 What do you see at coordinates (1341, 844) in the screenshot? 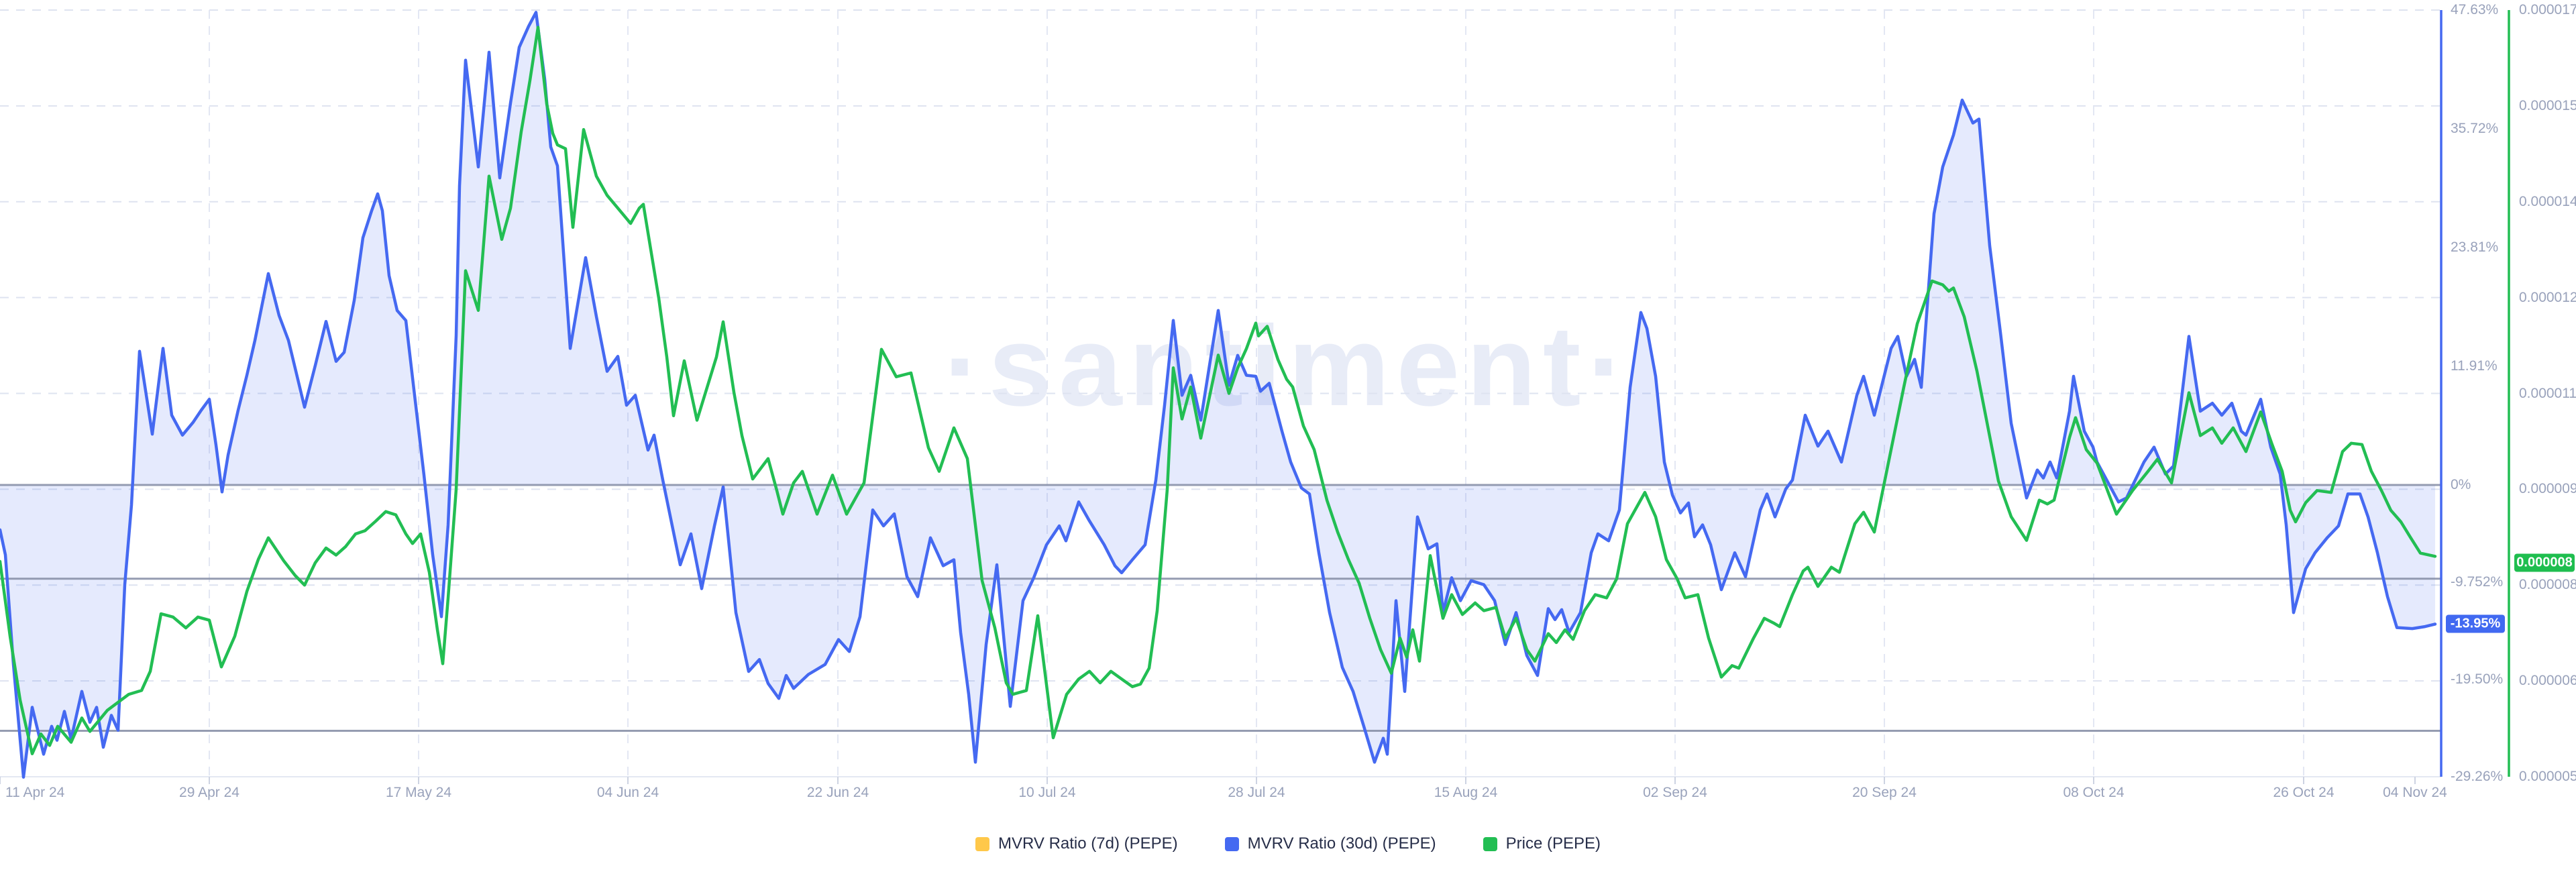
I see `legend-label-mvrv-30d: MVRV Ratio (30d) (PEPE)` at bounding box center [1341, 844].